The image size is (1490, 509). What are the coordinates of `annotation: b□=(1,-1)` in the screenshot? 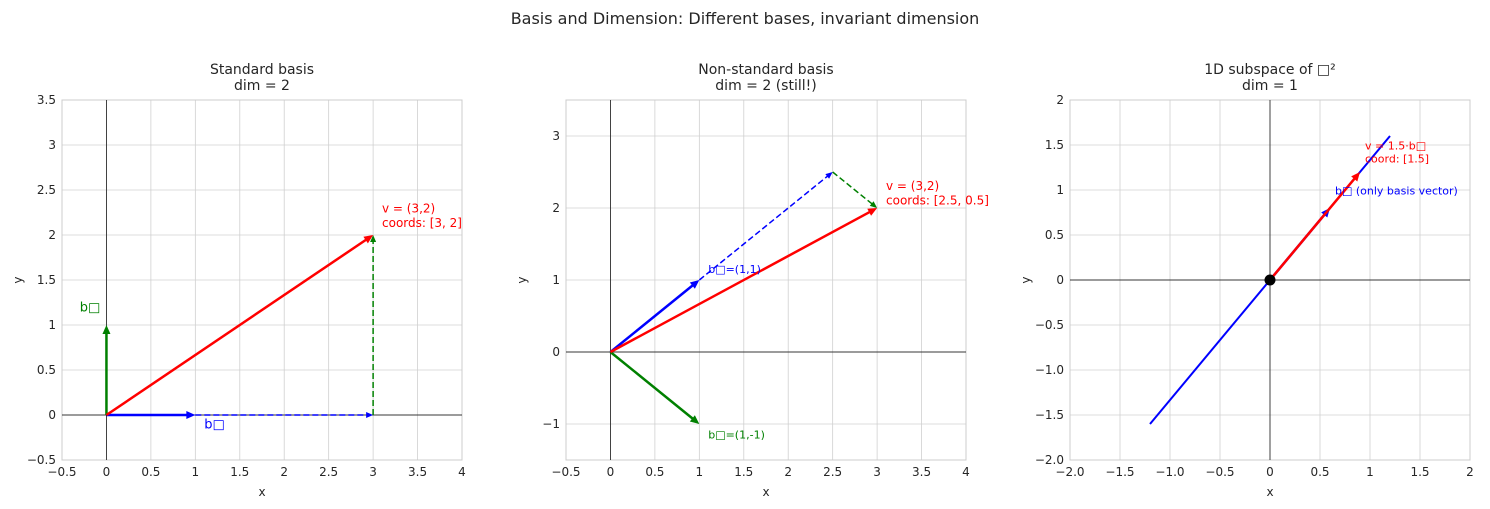 It's located at (736, 434).